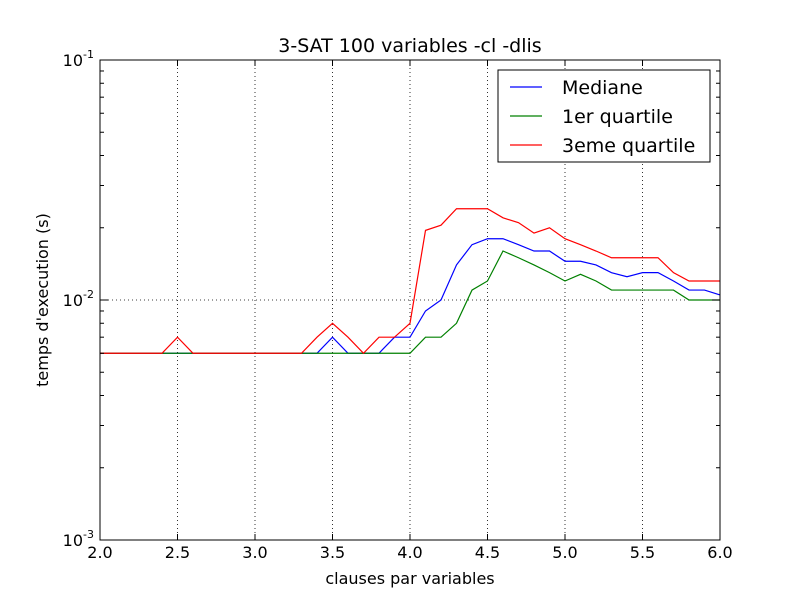 The image size is (800, 600). Describe the element at coordinates (487, 552) in the screenshot. I see `x-tick-label: 4.5` at that location.